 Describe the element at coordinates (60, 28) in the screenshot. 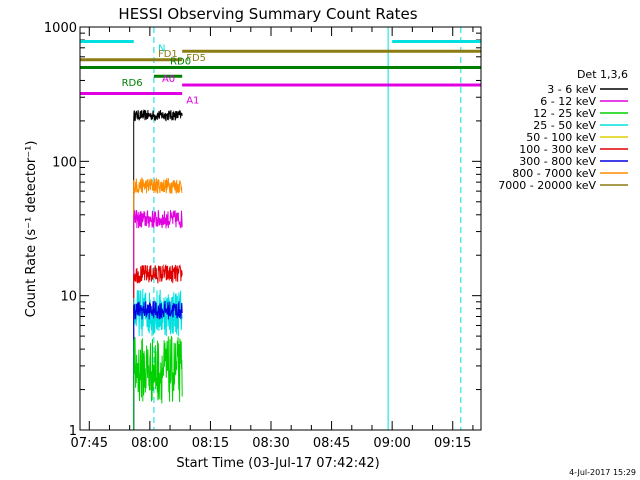

I see `y-tick-label: 1000` at that location.